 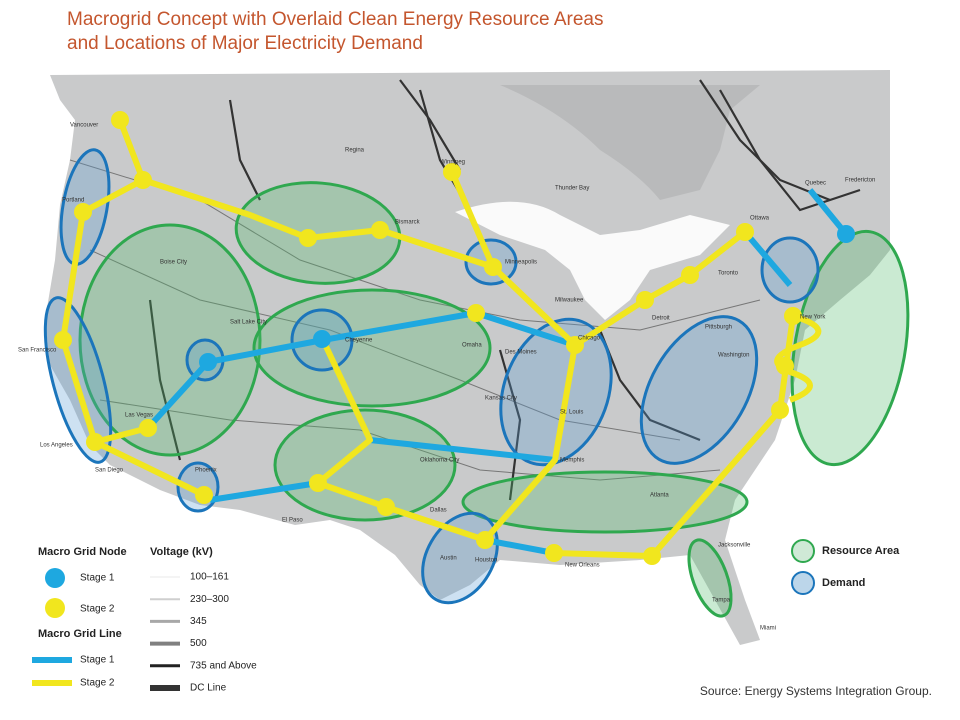 I want to click on city-label: Minneapolis, so click(x=521, y=263).